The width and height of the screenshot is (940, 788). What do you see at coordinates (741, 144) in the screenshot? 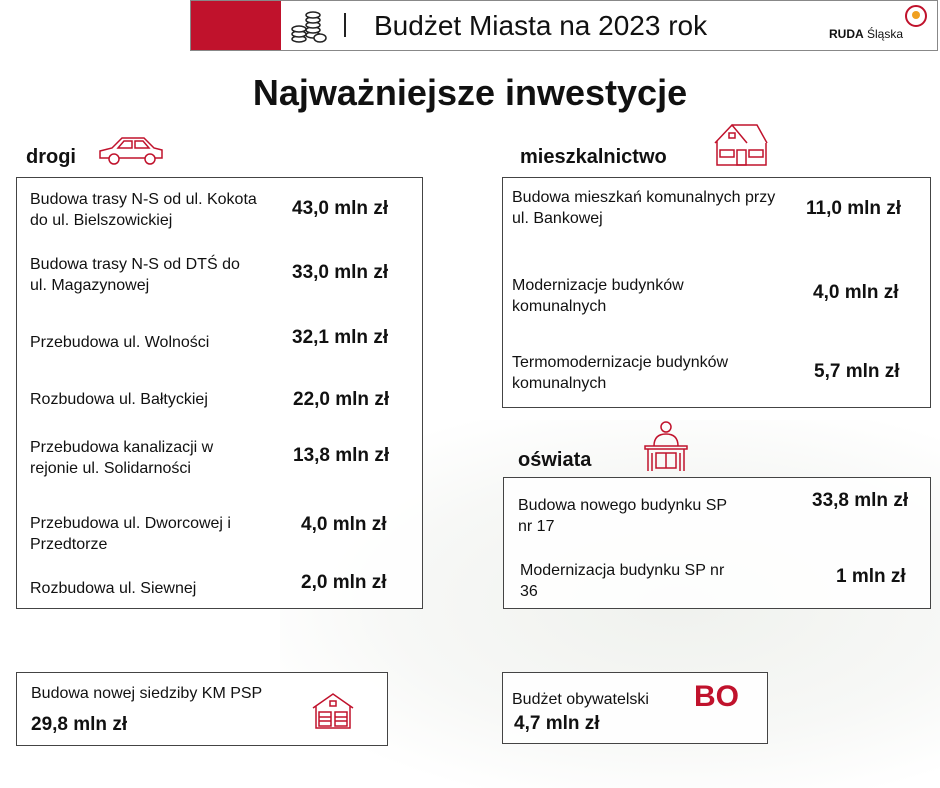
I see `house-icon` at bounding box center [741, 144].